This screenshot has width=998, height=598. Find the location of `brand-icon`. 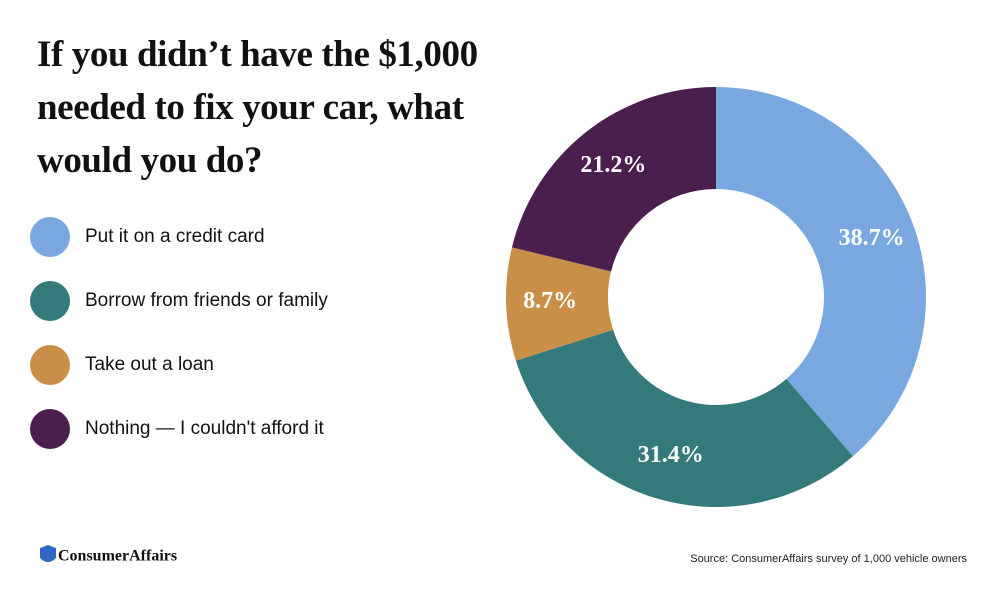

brand-icon is located at coordinates (48, 553).